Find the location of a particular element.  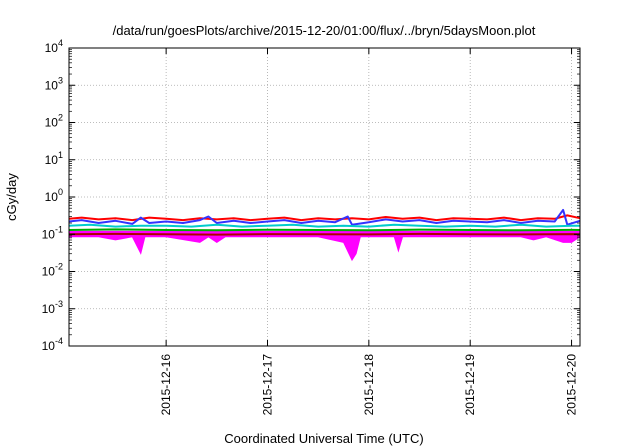

y-tick-exponent: -1 is located at coordinates (59, 229).